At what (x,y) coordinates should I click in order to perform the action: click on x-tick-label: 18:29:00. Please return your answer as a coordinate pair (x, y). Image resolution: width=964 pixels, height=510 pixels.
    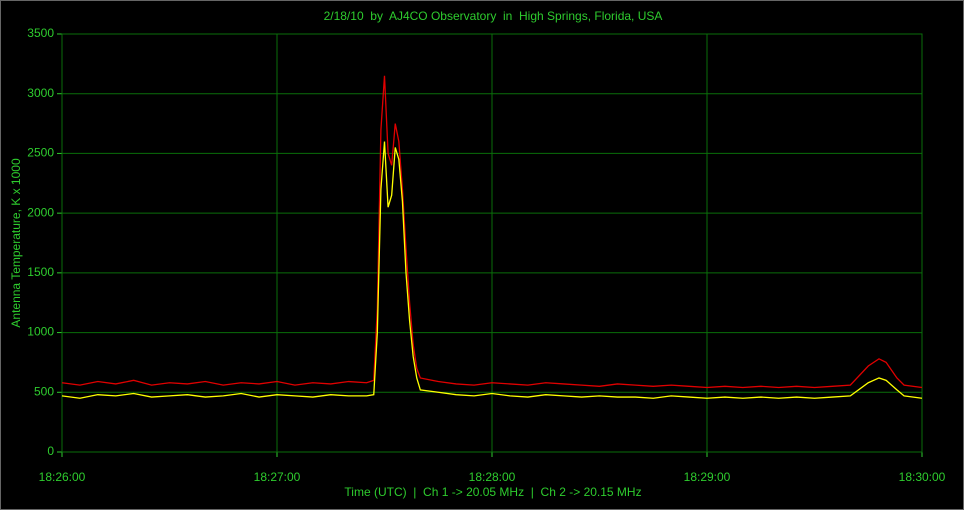
    Looking at the image, I should click on (707, 477).